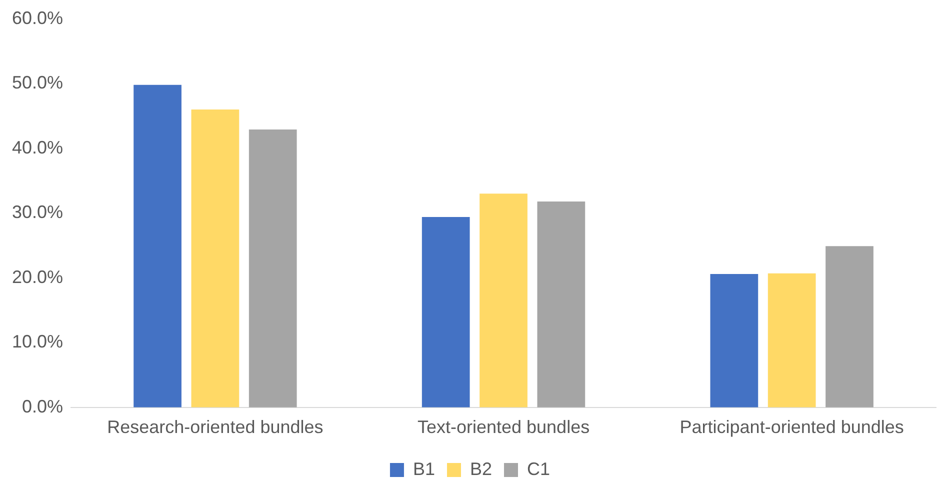  Describe the element at coordinates (481, 468) in the screenshot. I see `legend-label: B2` at that location.